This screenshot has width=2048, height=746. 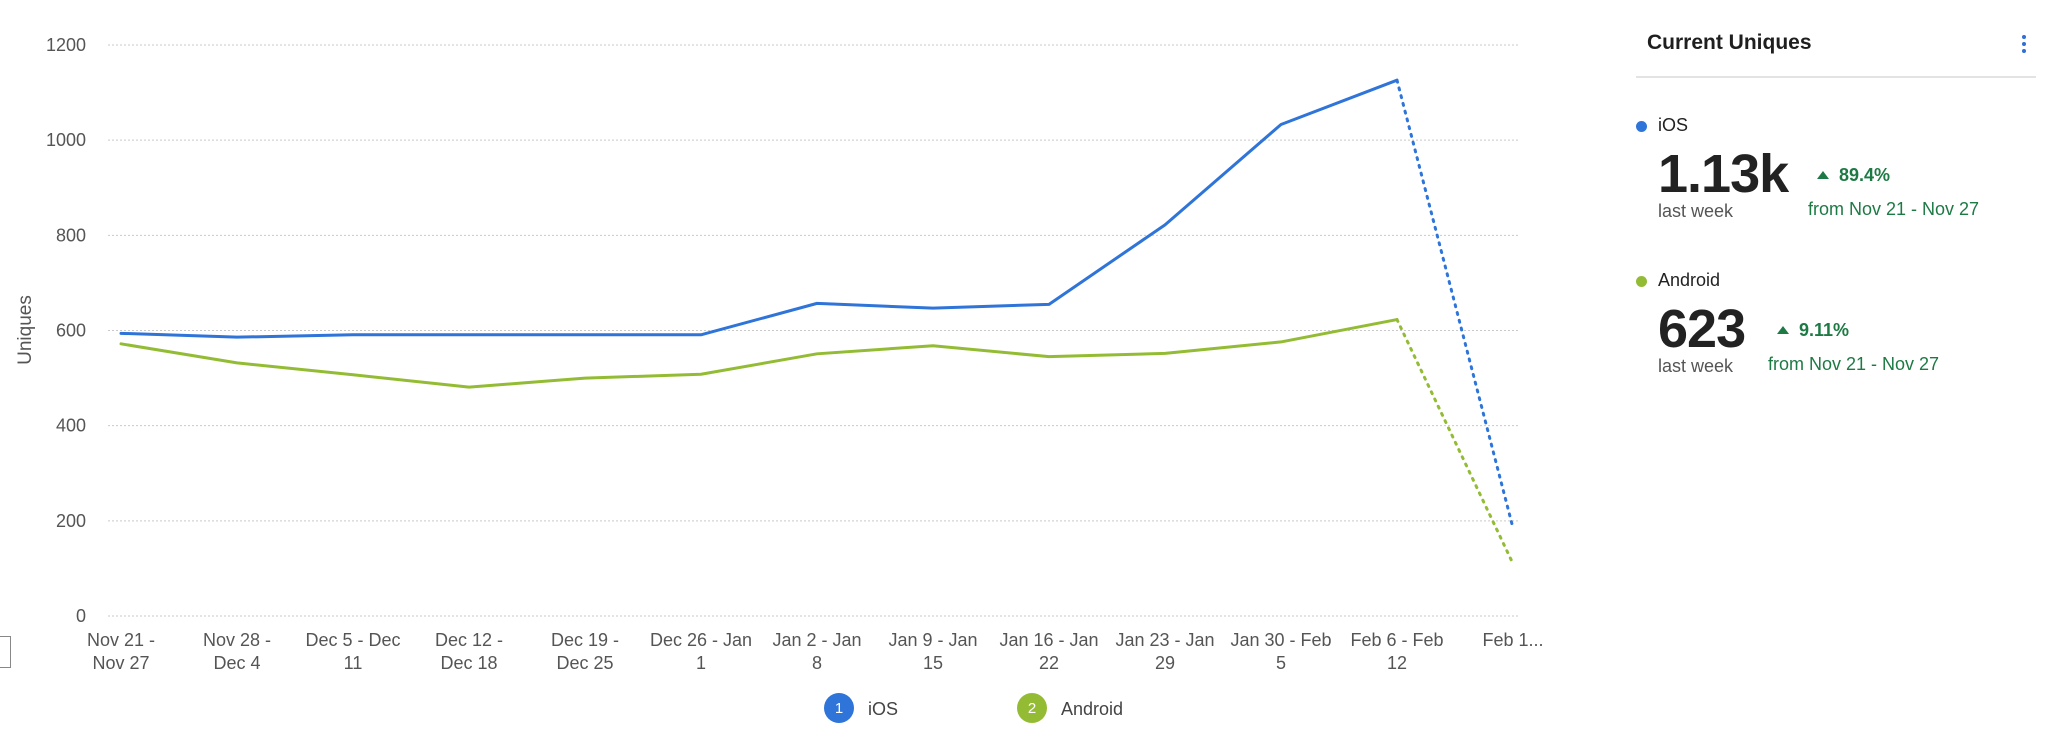 What do you see at coordinates (883, 709) in the screenshot?
I see `legend-label: iOS` at bounding box center [883, 709].